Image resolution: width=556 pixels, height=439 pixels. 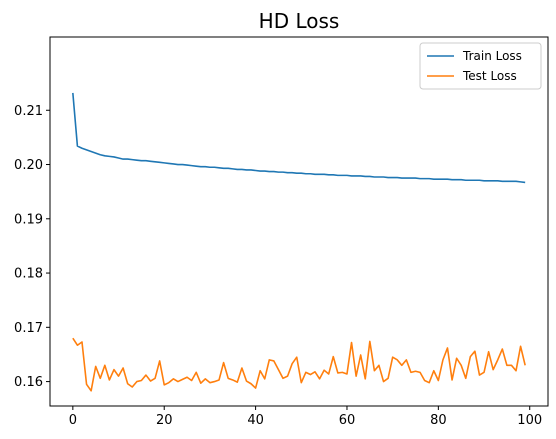 I want to click on y-tick-label: 0.18, so click(x=28, y=274).